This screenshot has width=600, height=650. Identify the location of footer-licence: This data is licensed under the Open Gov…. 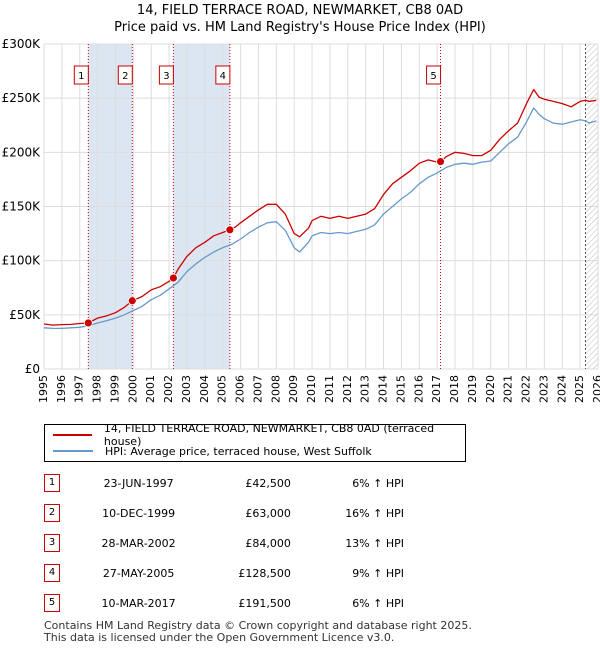
(219, 637).